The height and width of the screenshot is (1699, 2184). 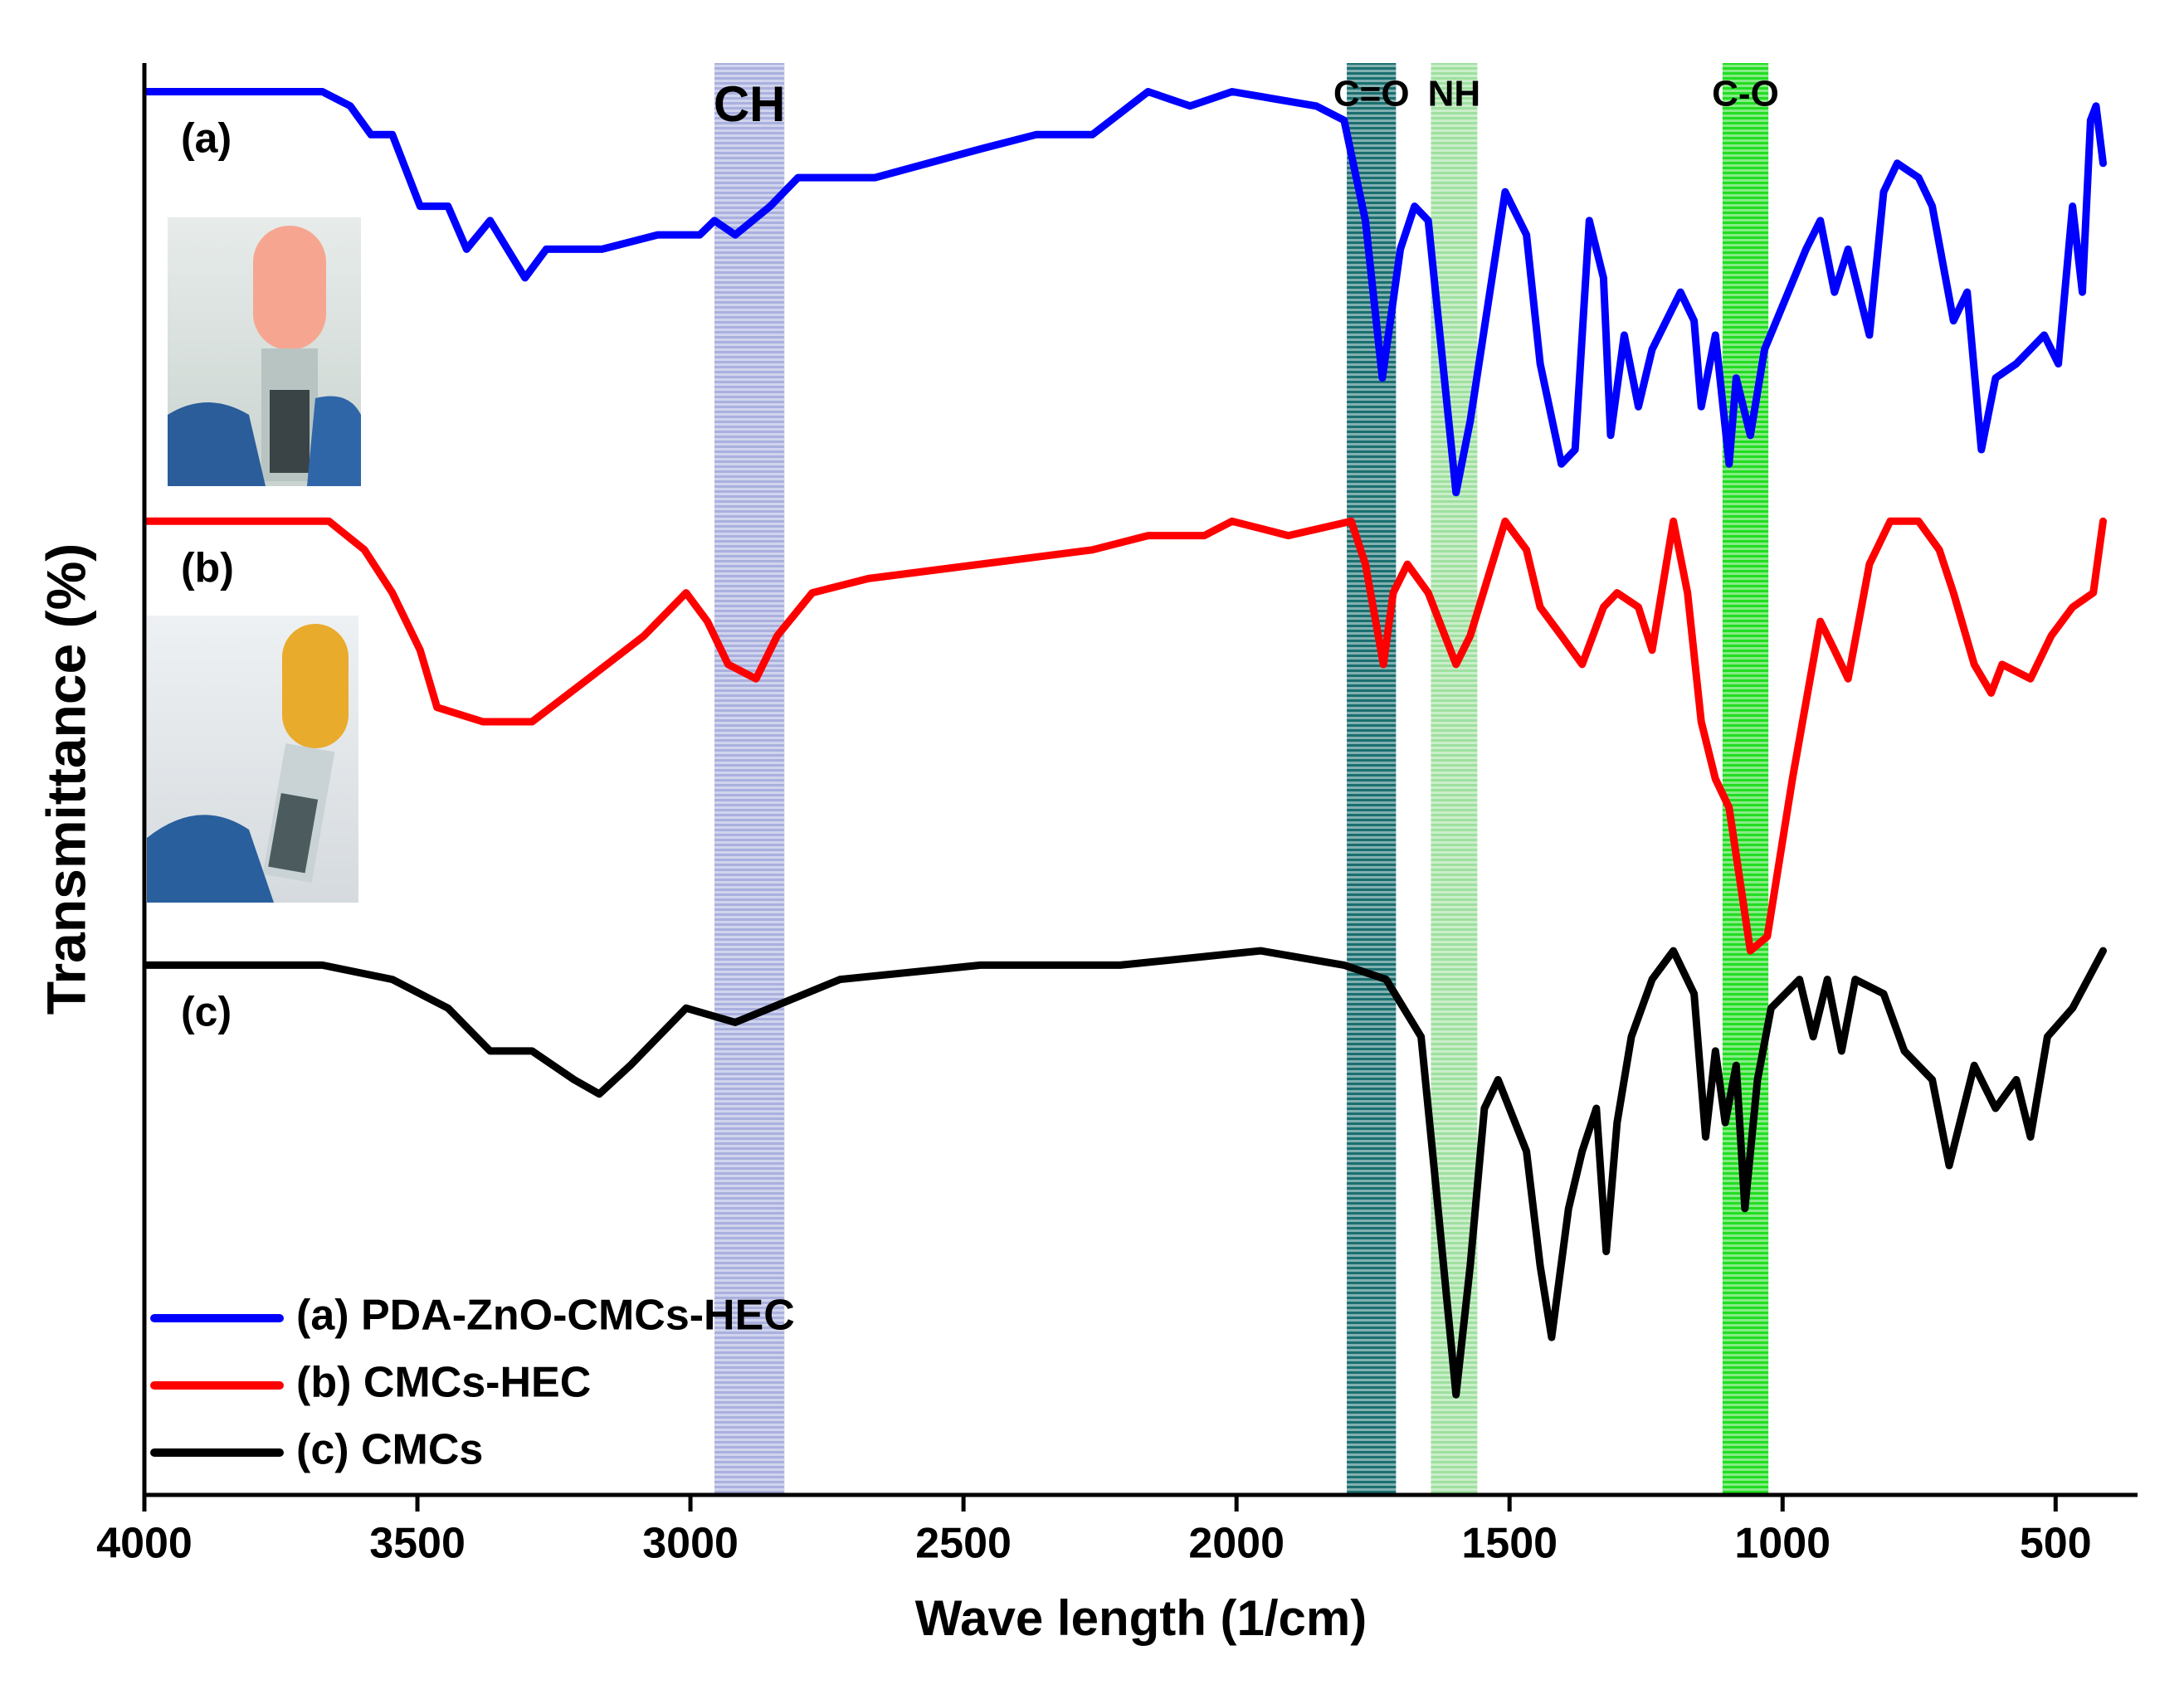 What do you see at coordinates (207, 568) in the screenshot?
I see `panel-label: (b)` at bounding box center [207, 568].